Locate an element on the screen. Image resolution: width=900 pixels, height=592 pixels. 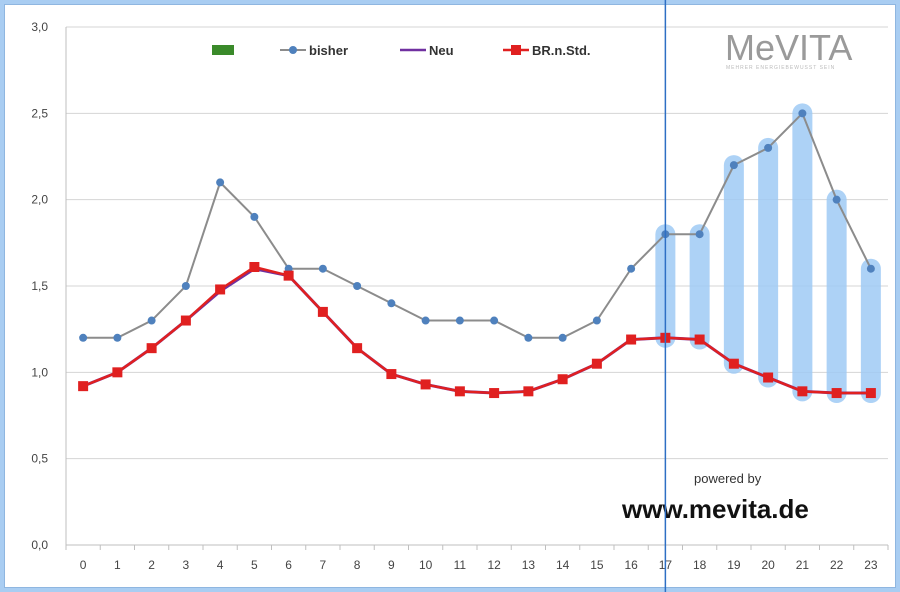
legend-label-neu: Neu is located at coordinates (441, 50).